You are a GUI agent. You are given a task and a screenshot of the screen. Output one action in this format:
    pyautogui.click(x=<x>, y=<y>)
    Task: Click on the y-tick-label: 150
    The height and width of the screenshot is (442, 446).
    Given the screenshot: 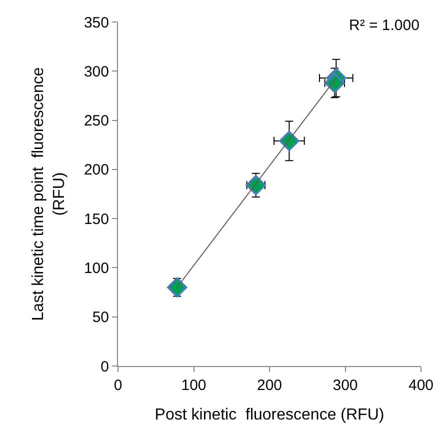 What is the action you would take?
    pyautogui.click(x=96, y=219)
    